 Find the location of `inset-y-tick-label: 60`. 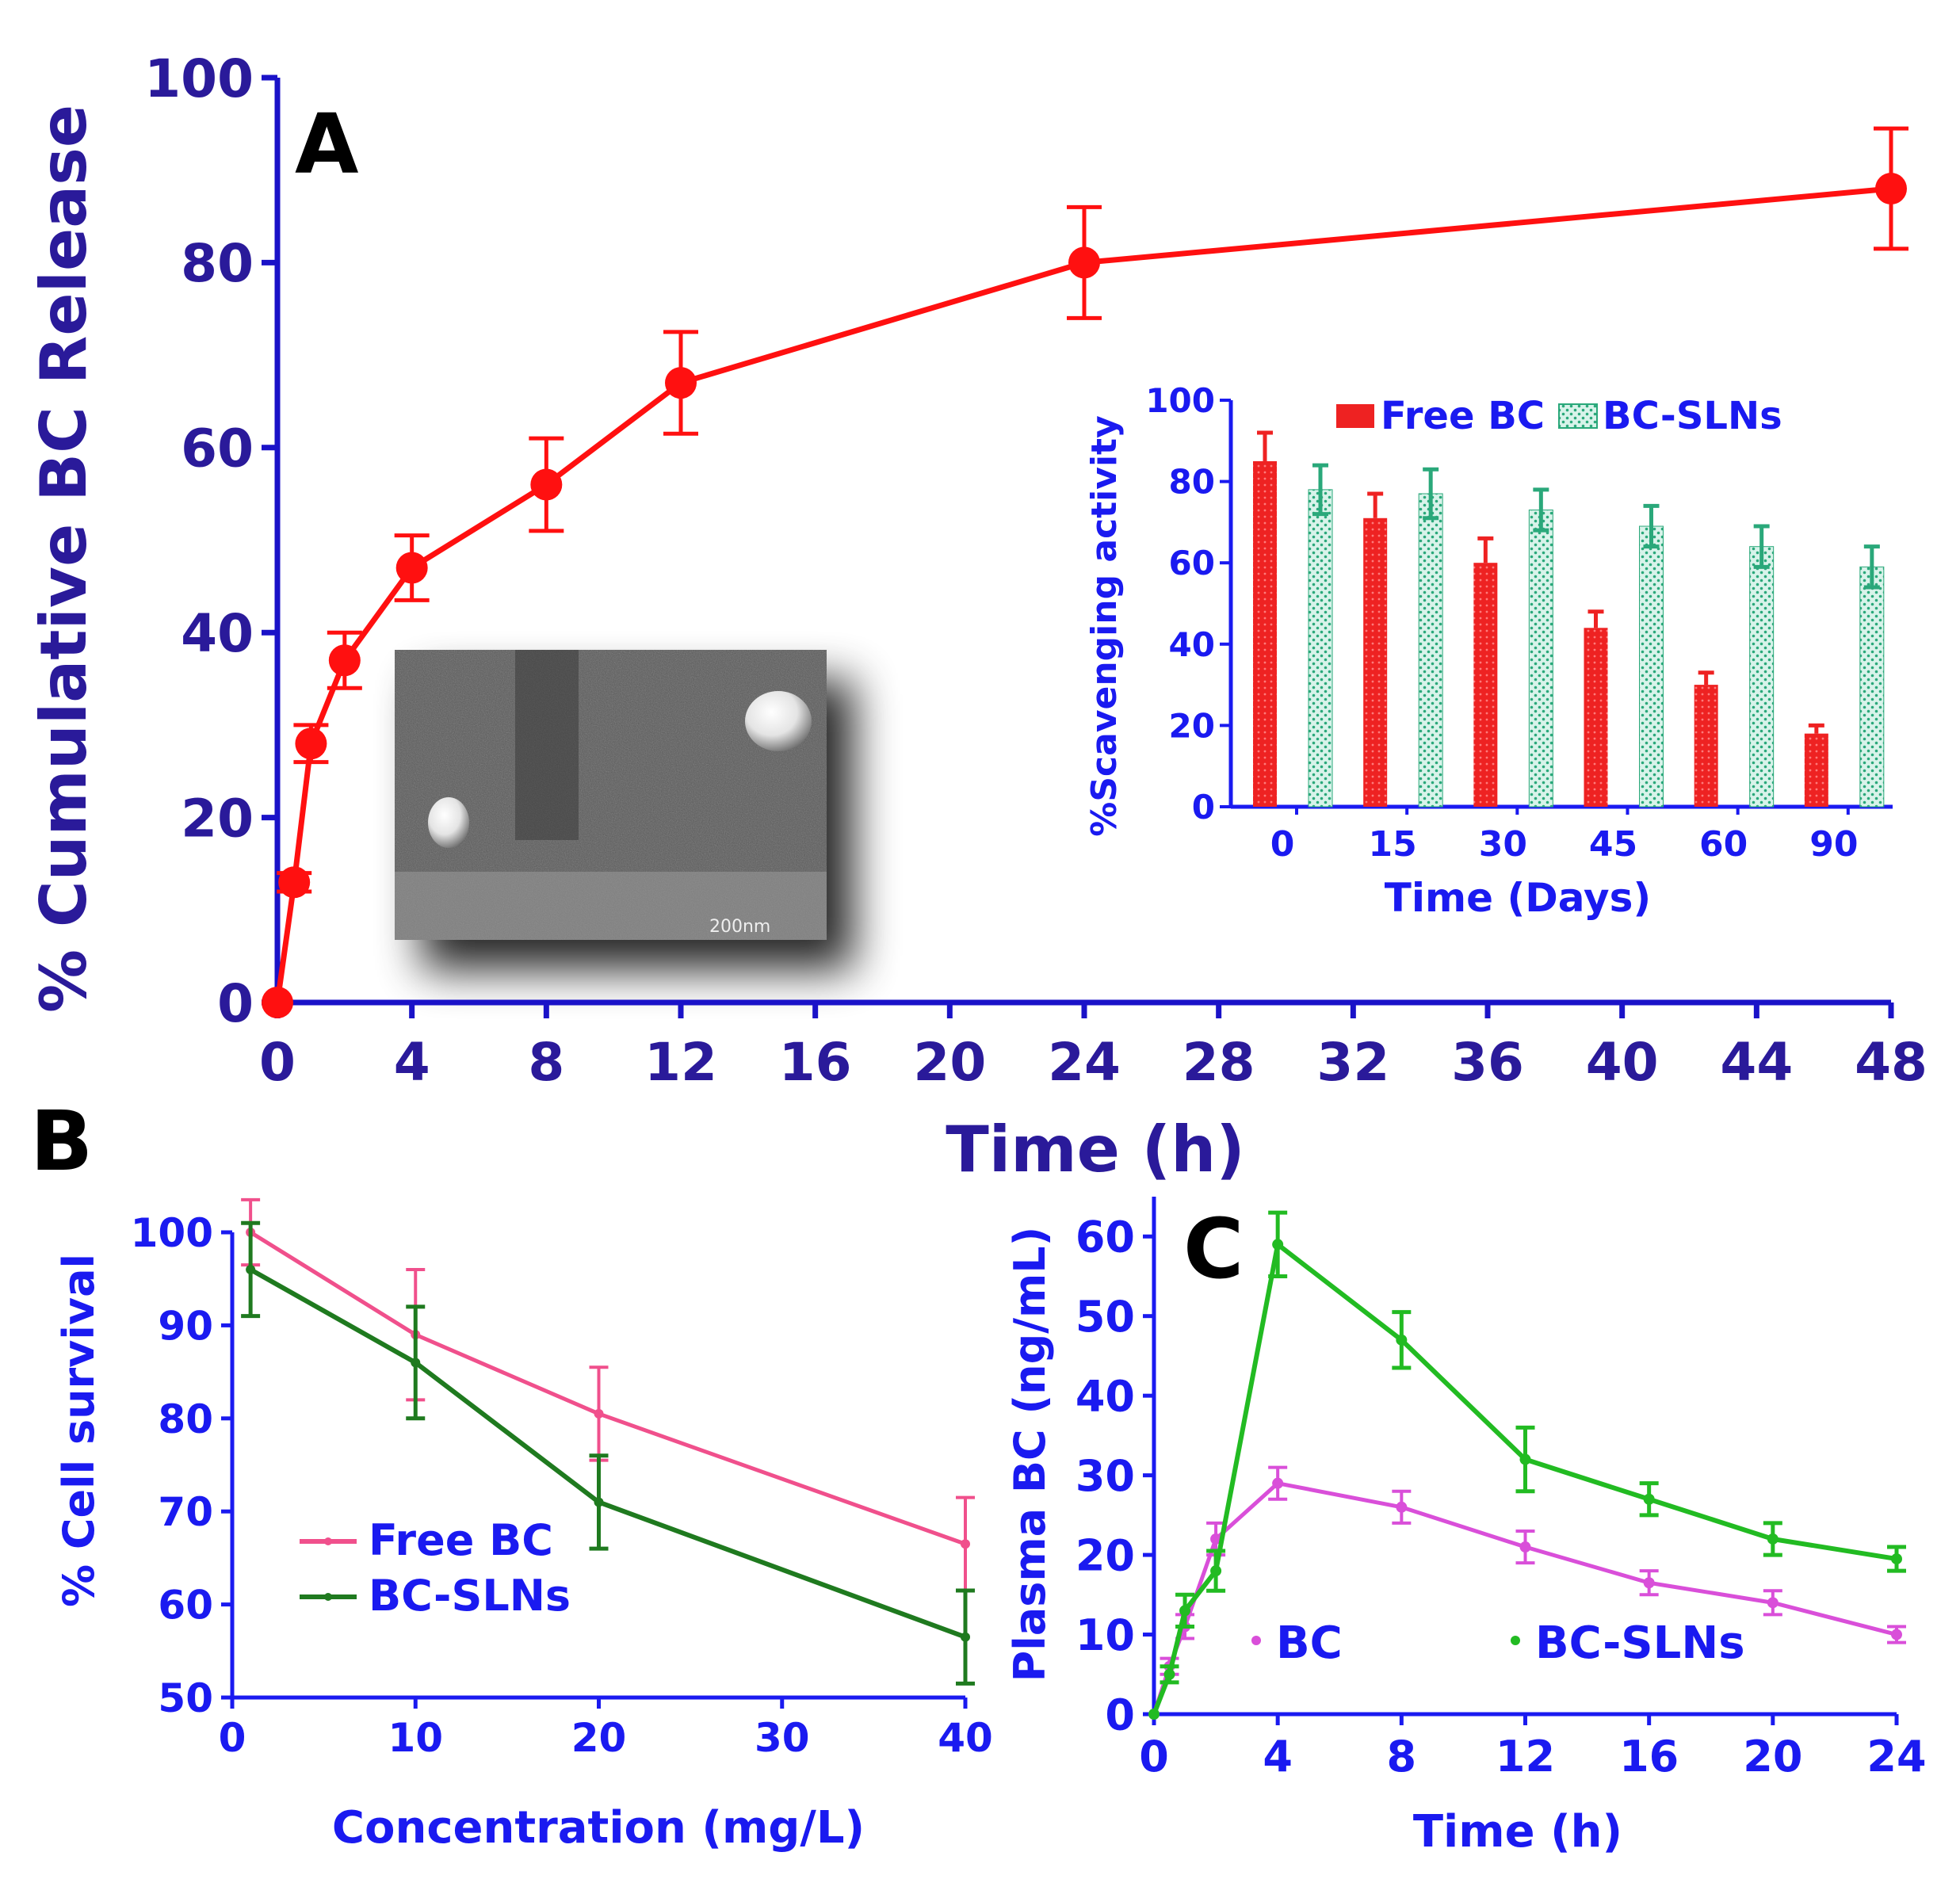

inset-y-tick-label: 60 is located at coordinates (1192, 563).